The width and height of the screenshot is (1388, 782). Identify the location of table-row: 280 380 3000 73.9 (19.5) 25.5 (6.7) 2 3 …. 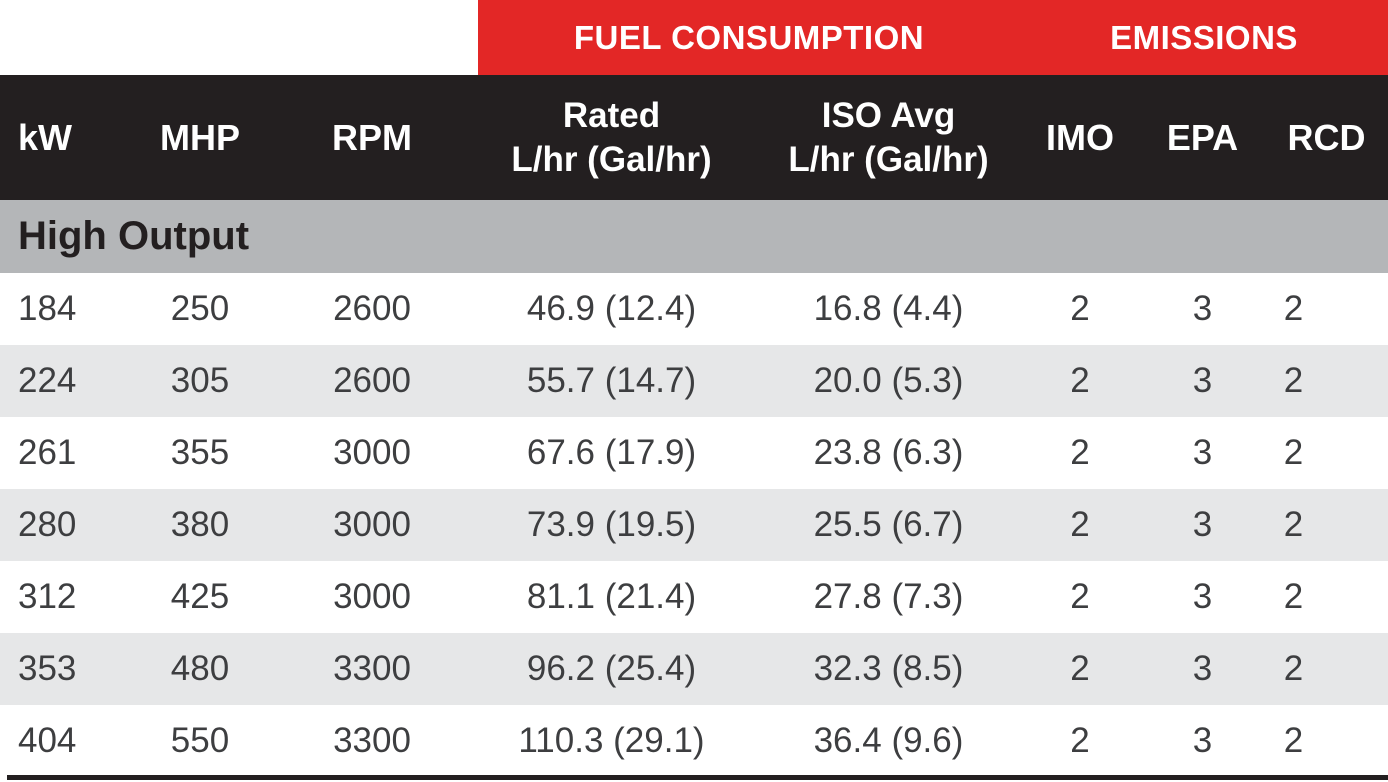
(694, 525).